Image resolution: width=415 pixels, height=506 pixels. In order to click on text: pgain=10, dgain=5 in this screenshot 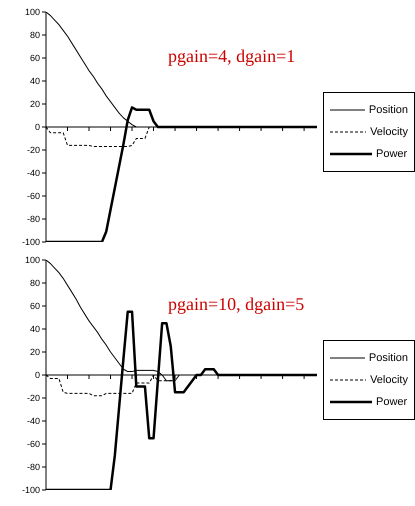, I will do `click(236, 304)`.